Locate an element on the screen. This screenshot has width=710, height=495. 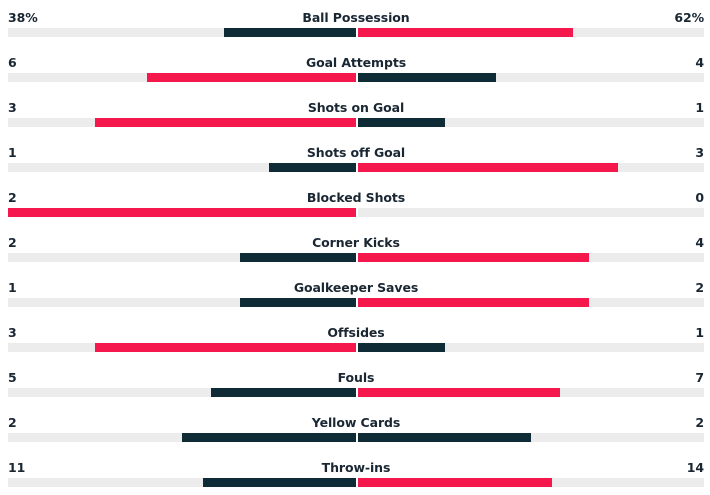
stat-header: 2 Corner Kicks 4 is located at coordinates (356, 242).